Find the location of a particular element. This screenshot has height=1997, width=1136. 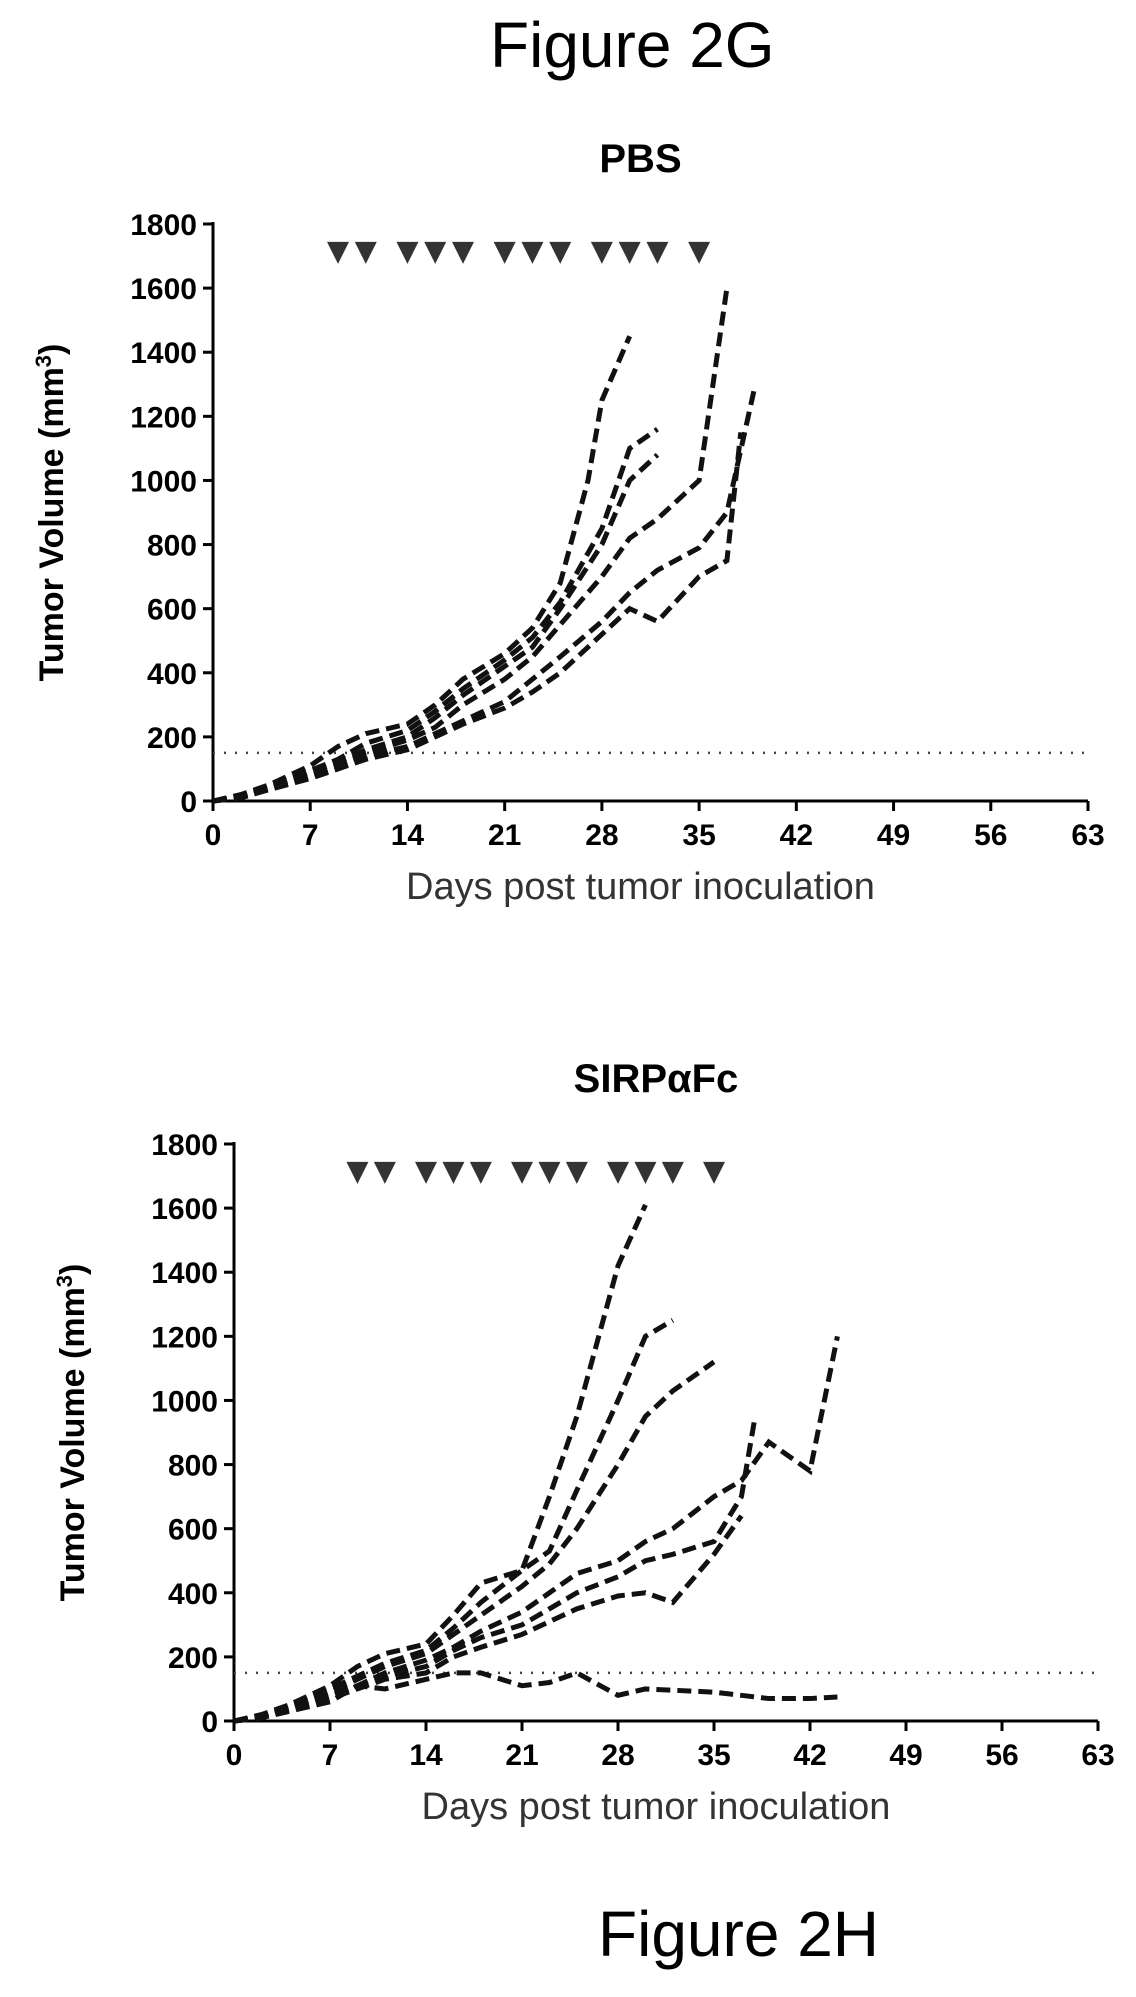

chart-title: SIRPαFc is located at coordinates (656, 1079).